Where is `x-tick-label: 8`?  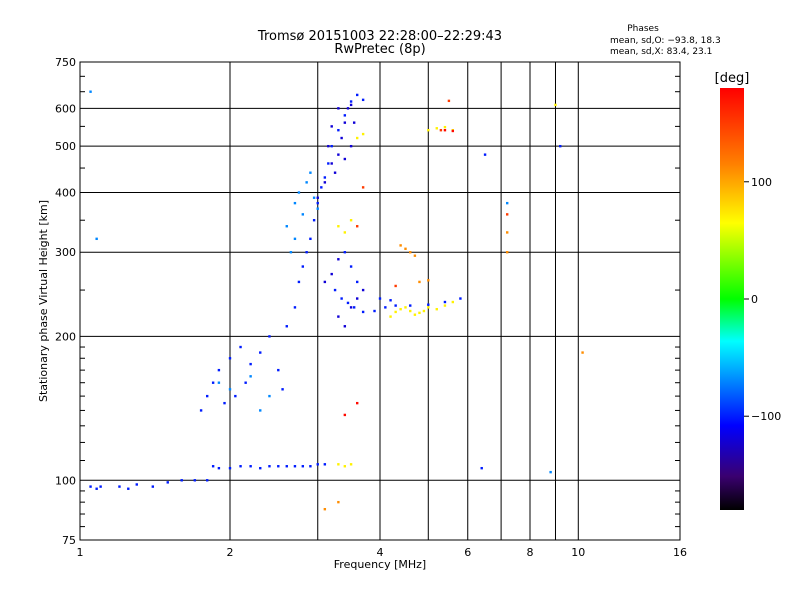 x-tick-label: 8 is located at coordinates (530, 552).